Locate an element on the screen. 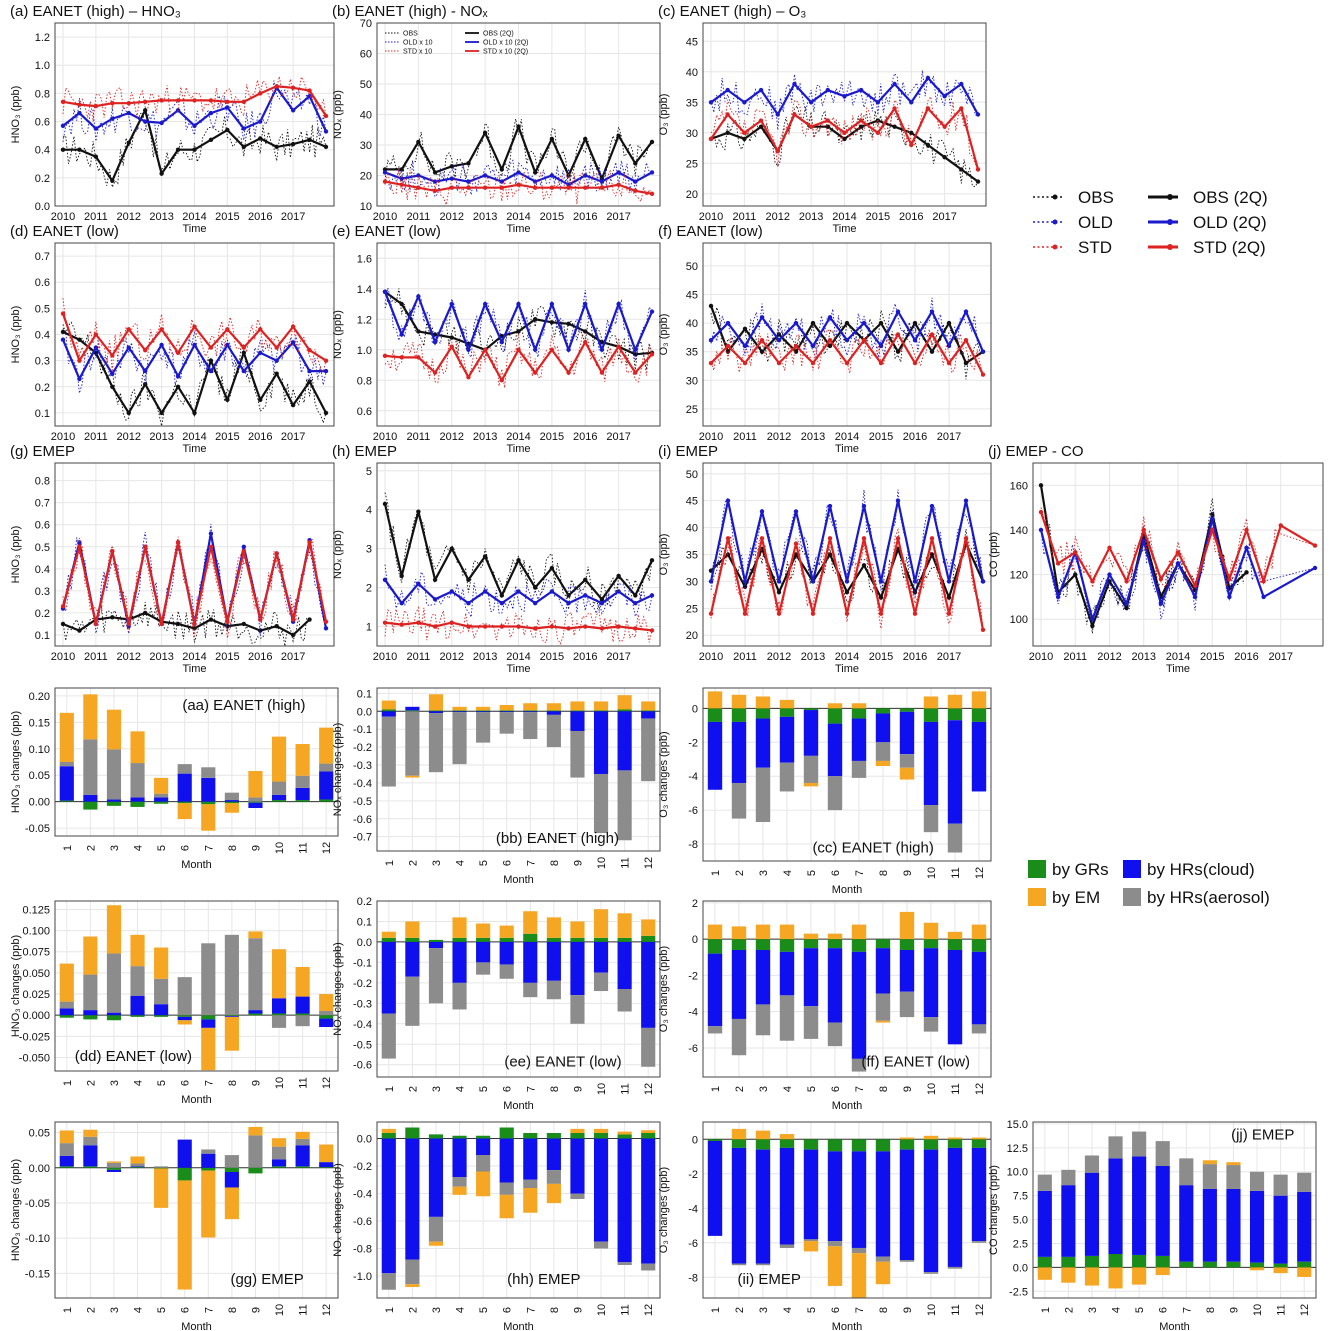 Image resolution: width=1335 pixels, height=1331 pixels. x-tick-label: 5 is located at coordinates (812, 873).